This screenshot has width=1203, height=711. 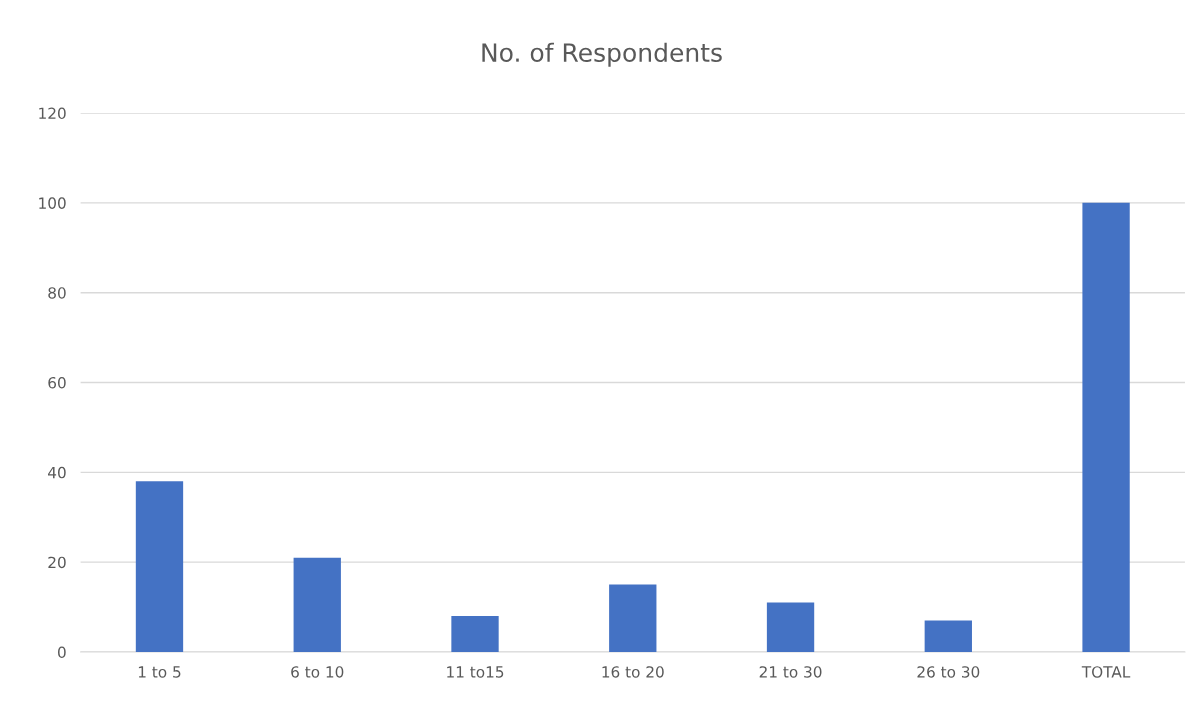 What do you see at coordinates (52, 203) in the screenshot?
I see `y-tick-label: 100` at bounding box center [52, 203].